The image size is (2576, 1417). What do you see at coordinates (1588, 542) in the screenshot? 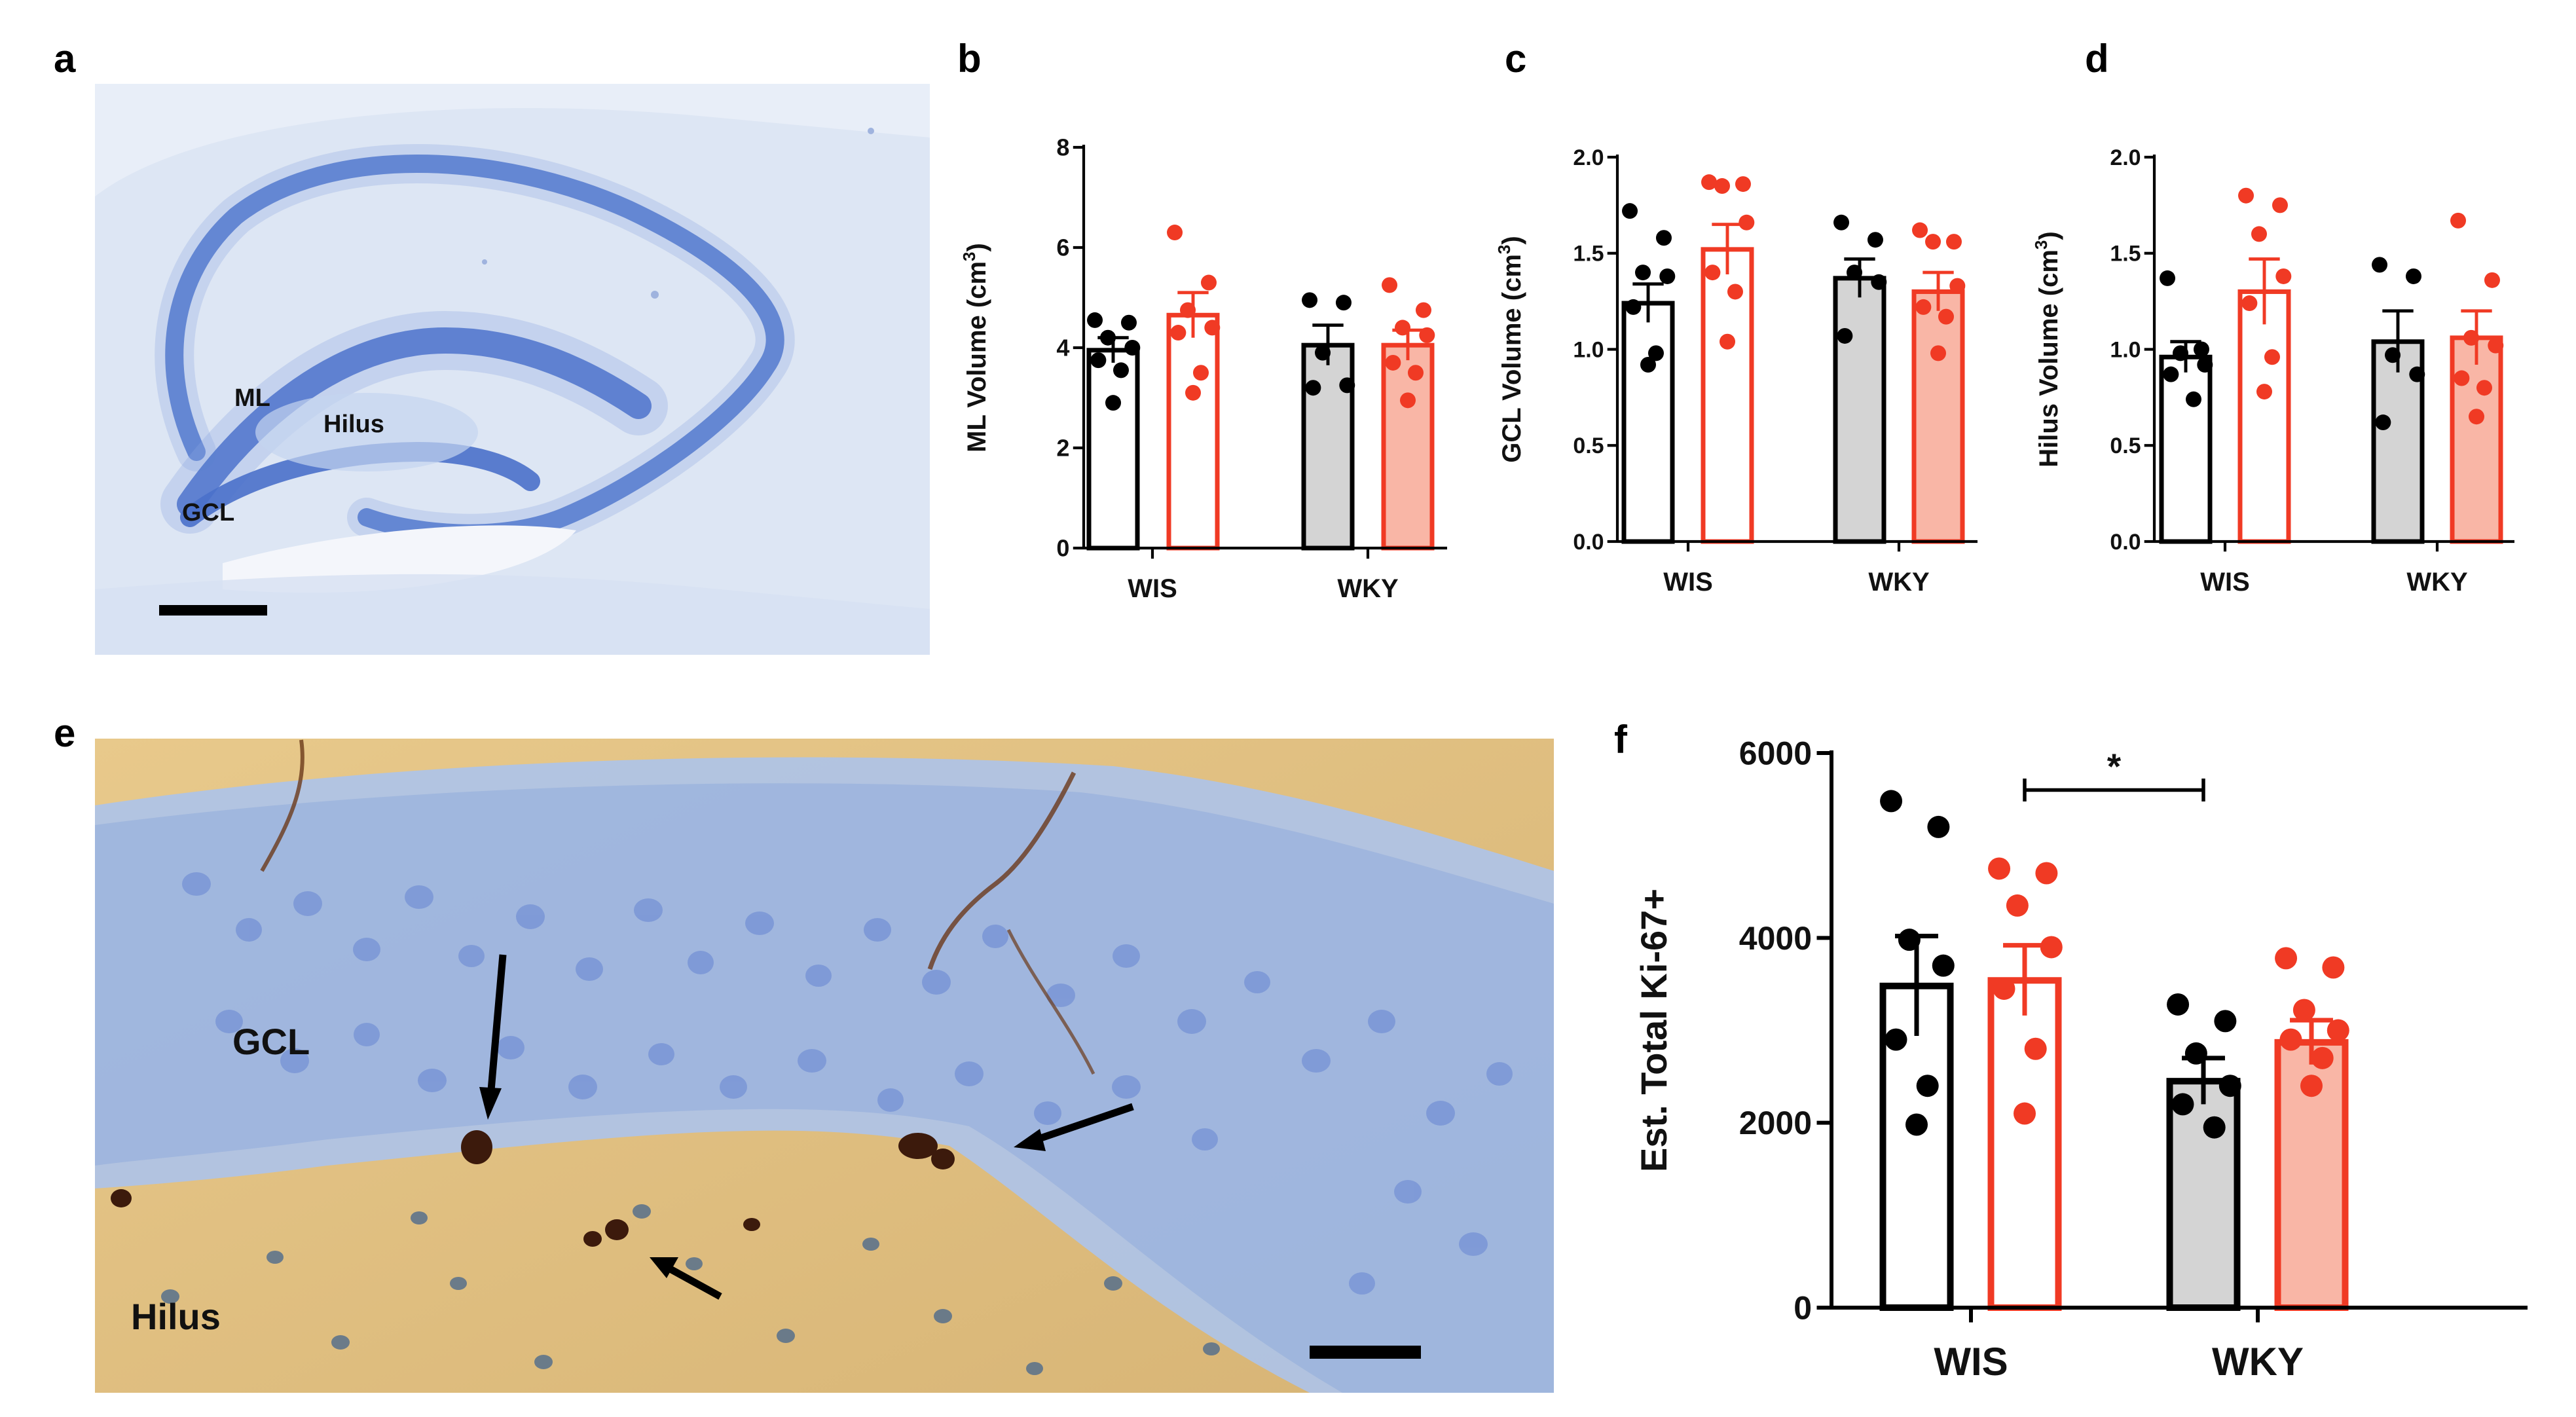
I see `y-tick-label-c-0: 0.0` at bounding box center [1588, 542].